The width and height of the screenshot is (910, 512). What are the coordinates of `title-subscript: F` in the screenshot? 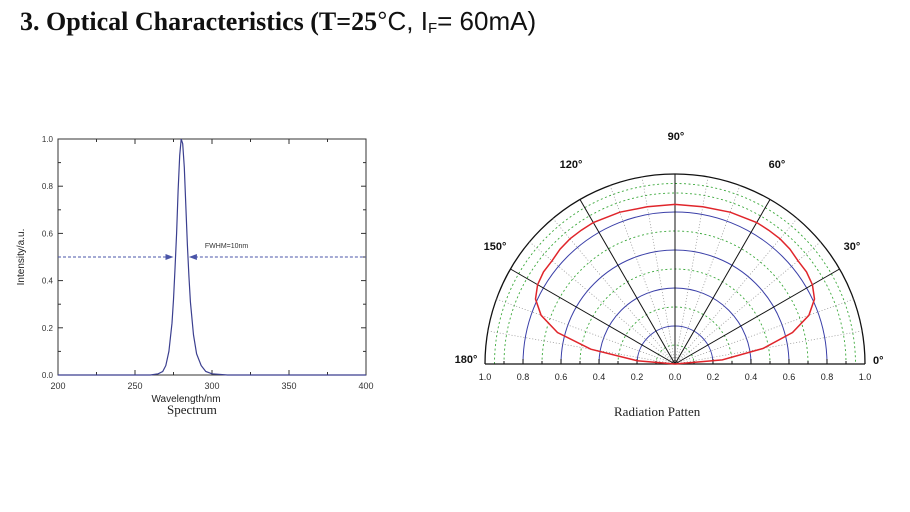 It's located at (432, 28).